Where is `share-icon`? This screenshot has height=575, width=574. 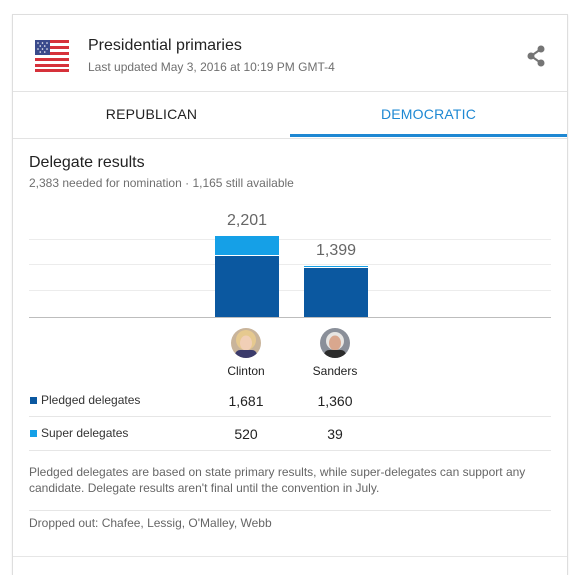 share-icon is located at coordinates (536, 56).